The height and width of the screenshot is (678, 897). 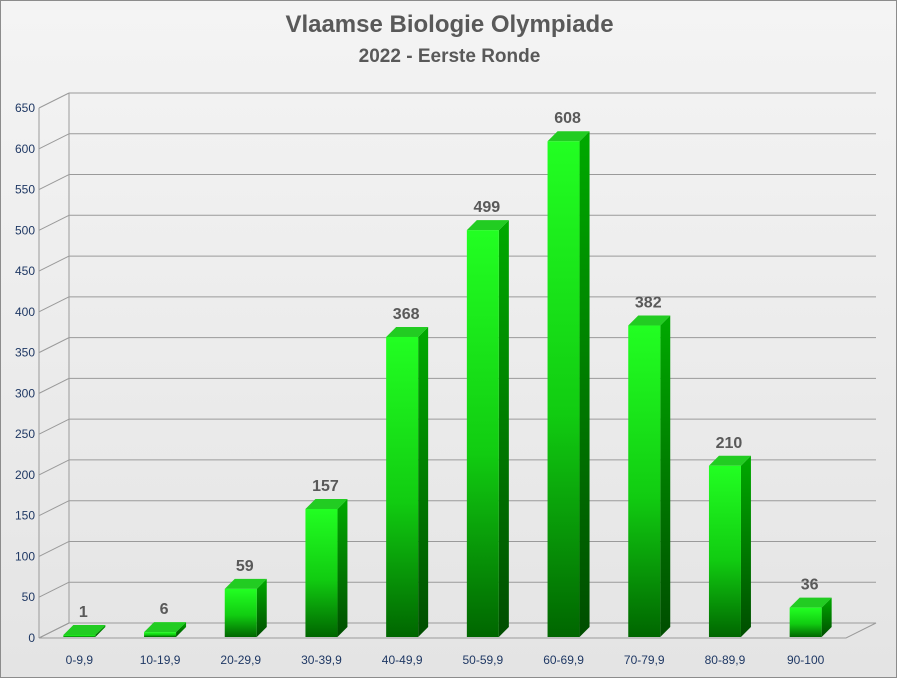 I want to click on bar-60-69,9, so click(x=568, y=384).